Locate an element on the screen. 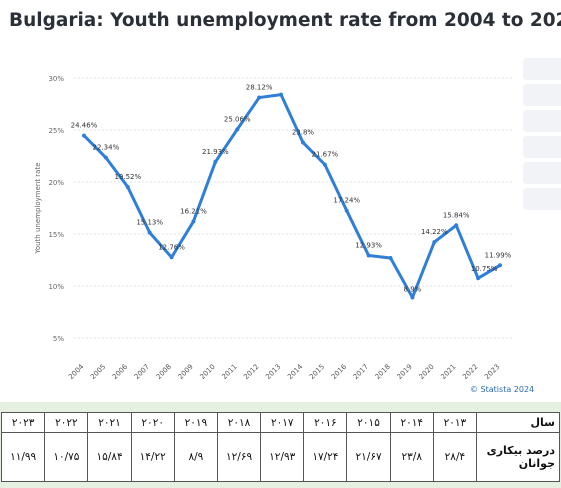  table-cell-year: ۲۰۲۲ is located at coordinates (66, 422).